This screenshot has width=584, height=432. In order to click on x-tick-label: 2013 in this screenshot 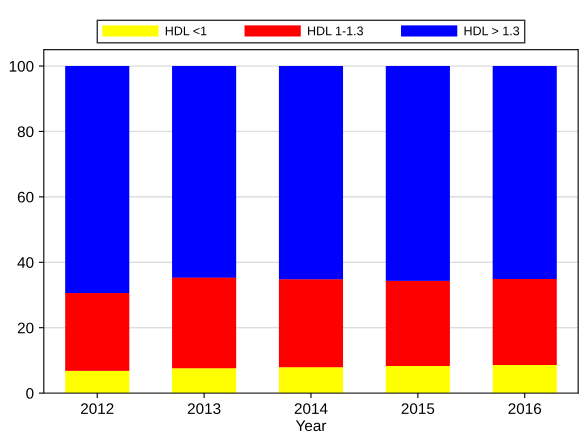, I will do `click(204, 408)`.